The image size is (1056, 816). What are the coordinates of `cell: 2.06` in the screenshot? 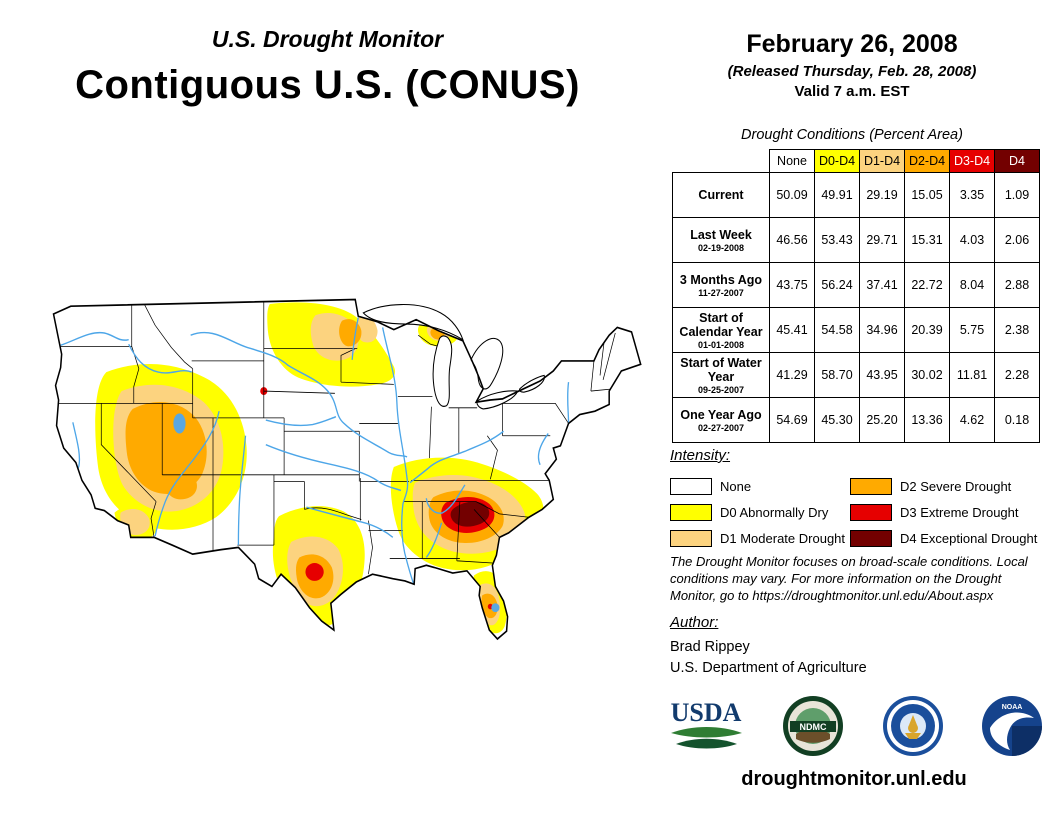 It's located at (1017, 240).